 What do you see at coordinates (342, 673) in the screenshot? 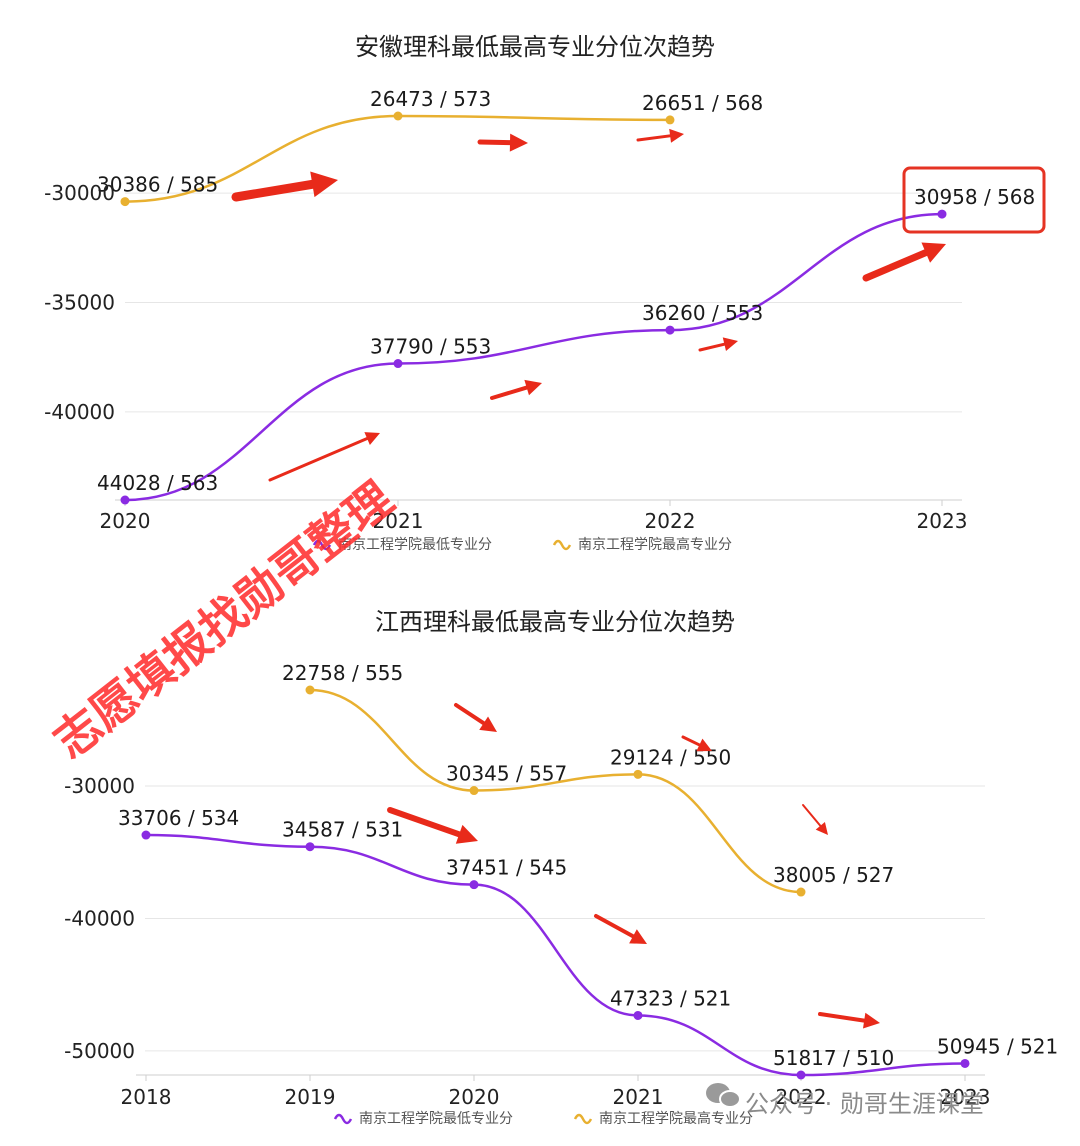
I see `data-label: 22758 / 555` at bounding box center [342, 673].